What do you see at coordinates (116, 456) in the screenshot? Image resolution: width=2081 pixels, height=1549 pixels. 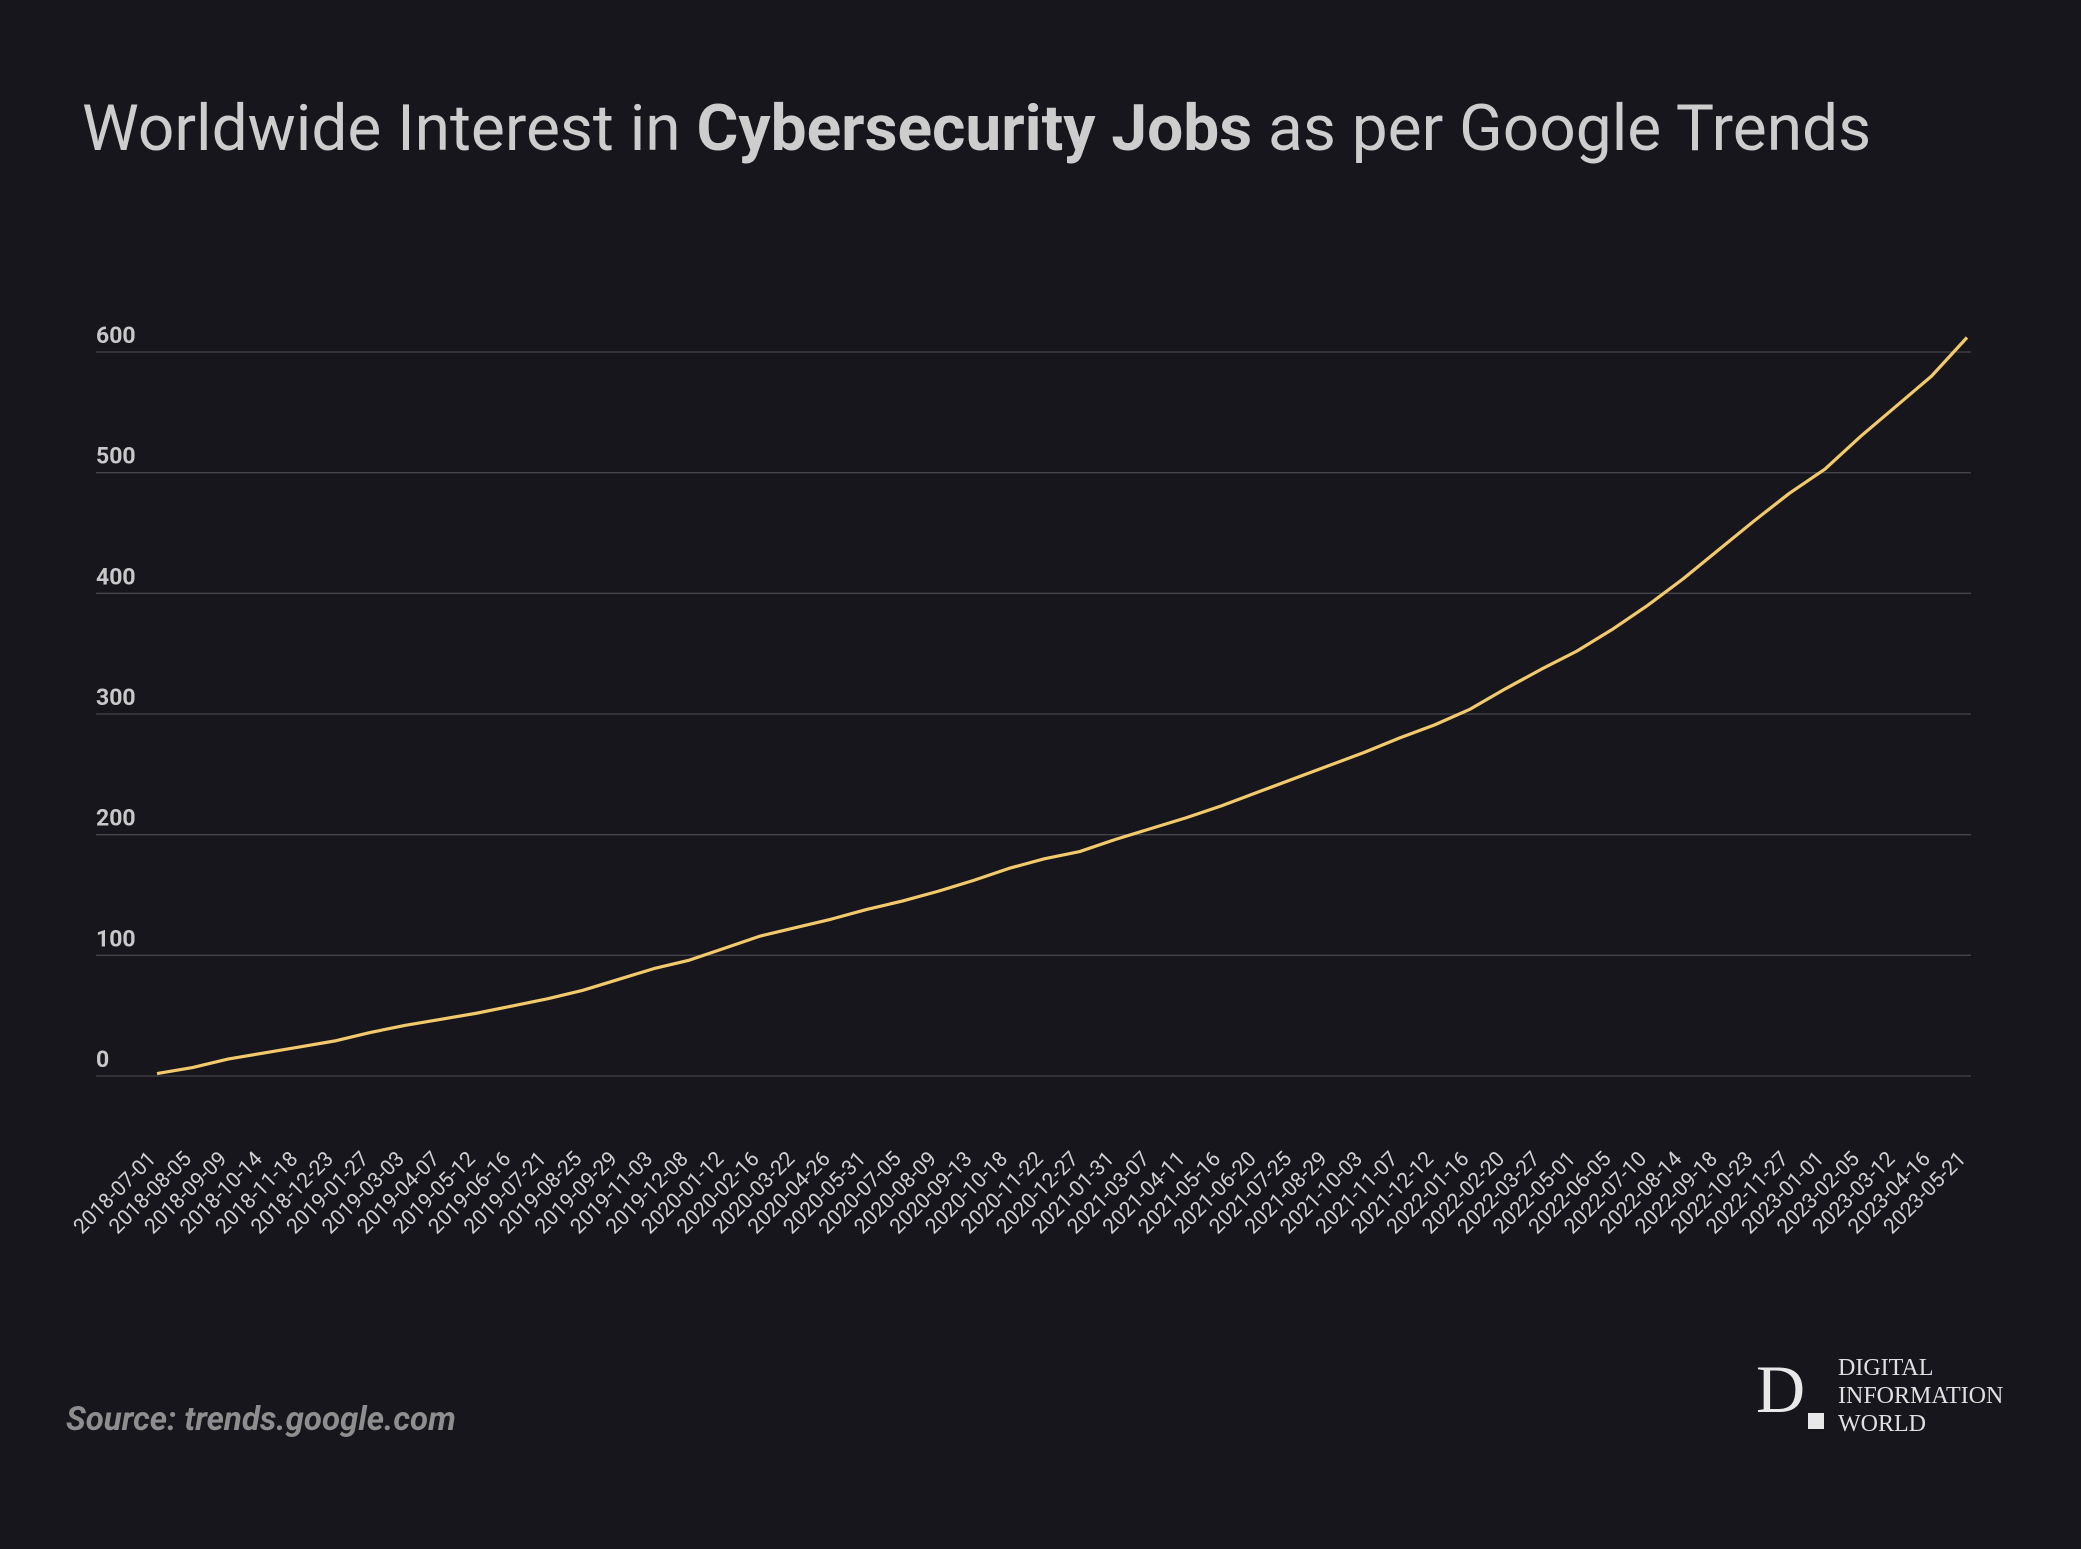 I see `y-tick-label: 500` at bounding box center [116, 456].